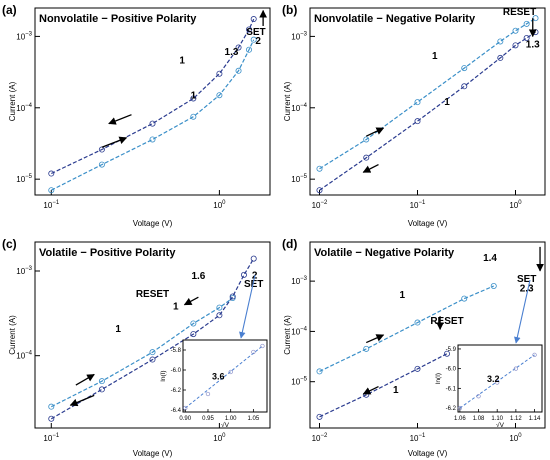 The height and width of the screenshot is (460, 550). I want to click on inset-annotation: 3.2, so click(493, 379).